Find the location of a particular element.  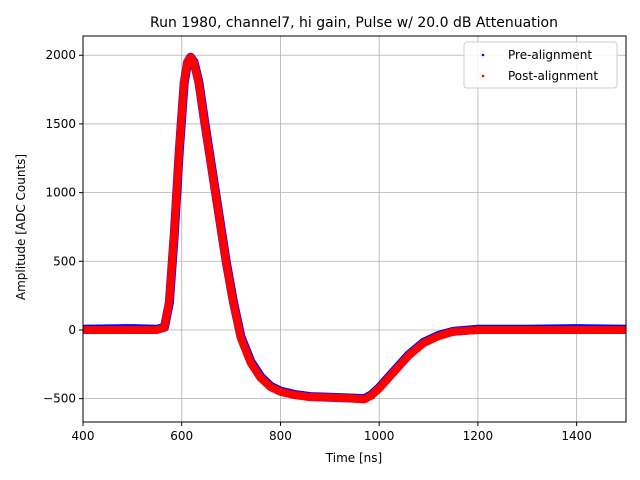

x-tick-label: 800 is located at coordinates (280, 436).